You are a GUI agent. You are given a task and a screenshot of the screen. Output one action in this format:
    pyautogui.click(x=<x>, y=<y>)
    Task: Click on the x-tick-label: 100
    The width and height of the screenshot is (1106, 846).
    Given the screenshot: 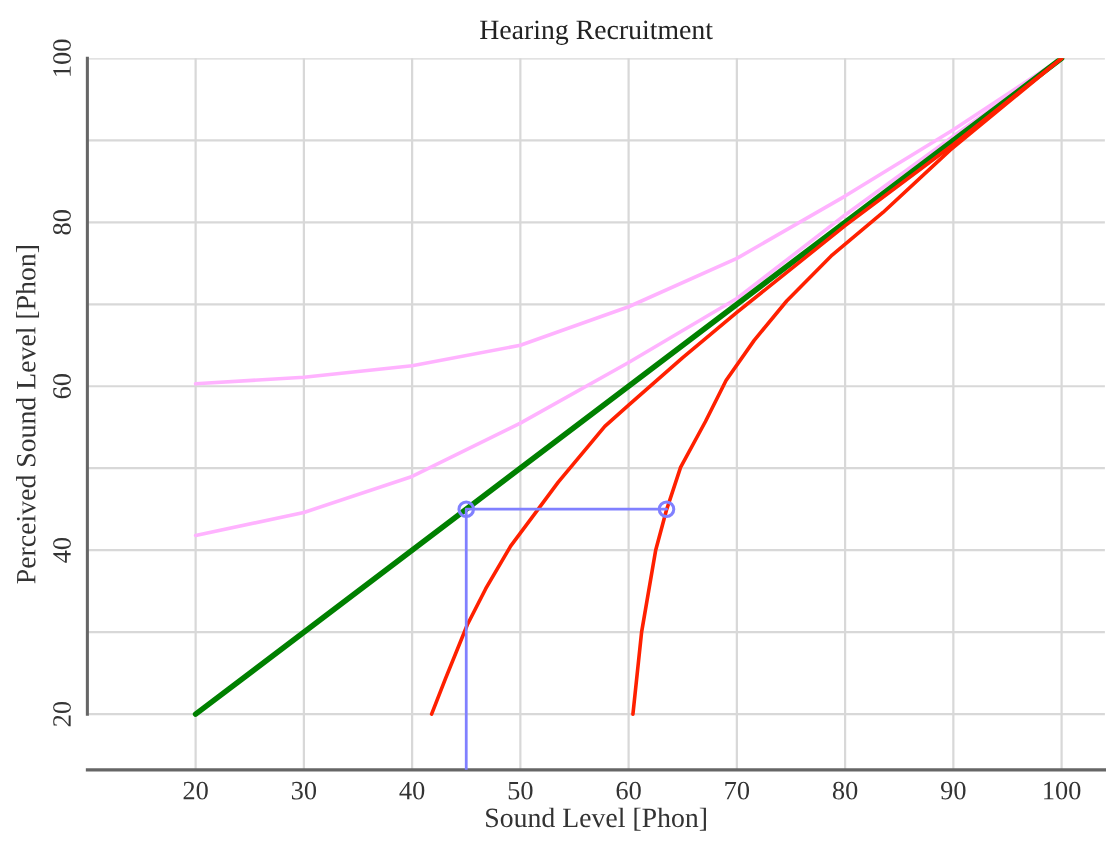 What is the action you would take?
    pyautogui.click(x=1062, y=790)
    